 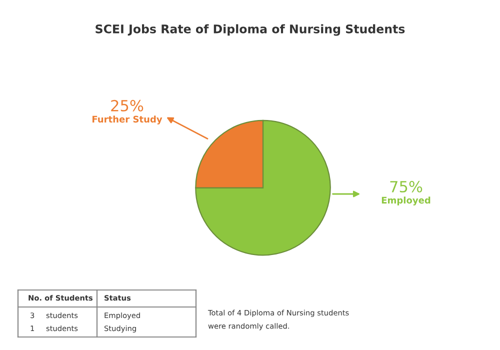 I want to click on chart-title: SCEI Jobs Rate of Diploma of Nursing Students, so click(x=250, y=30).